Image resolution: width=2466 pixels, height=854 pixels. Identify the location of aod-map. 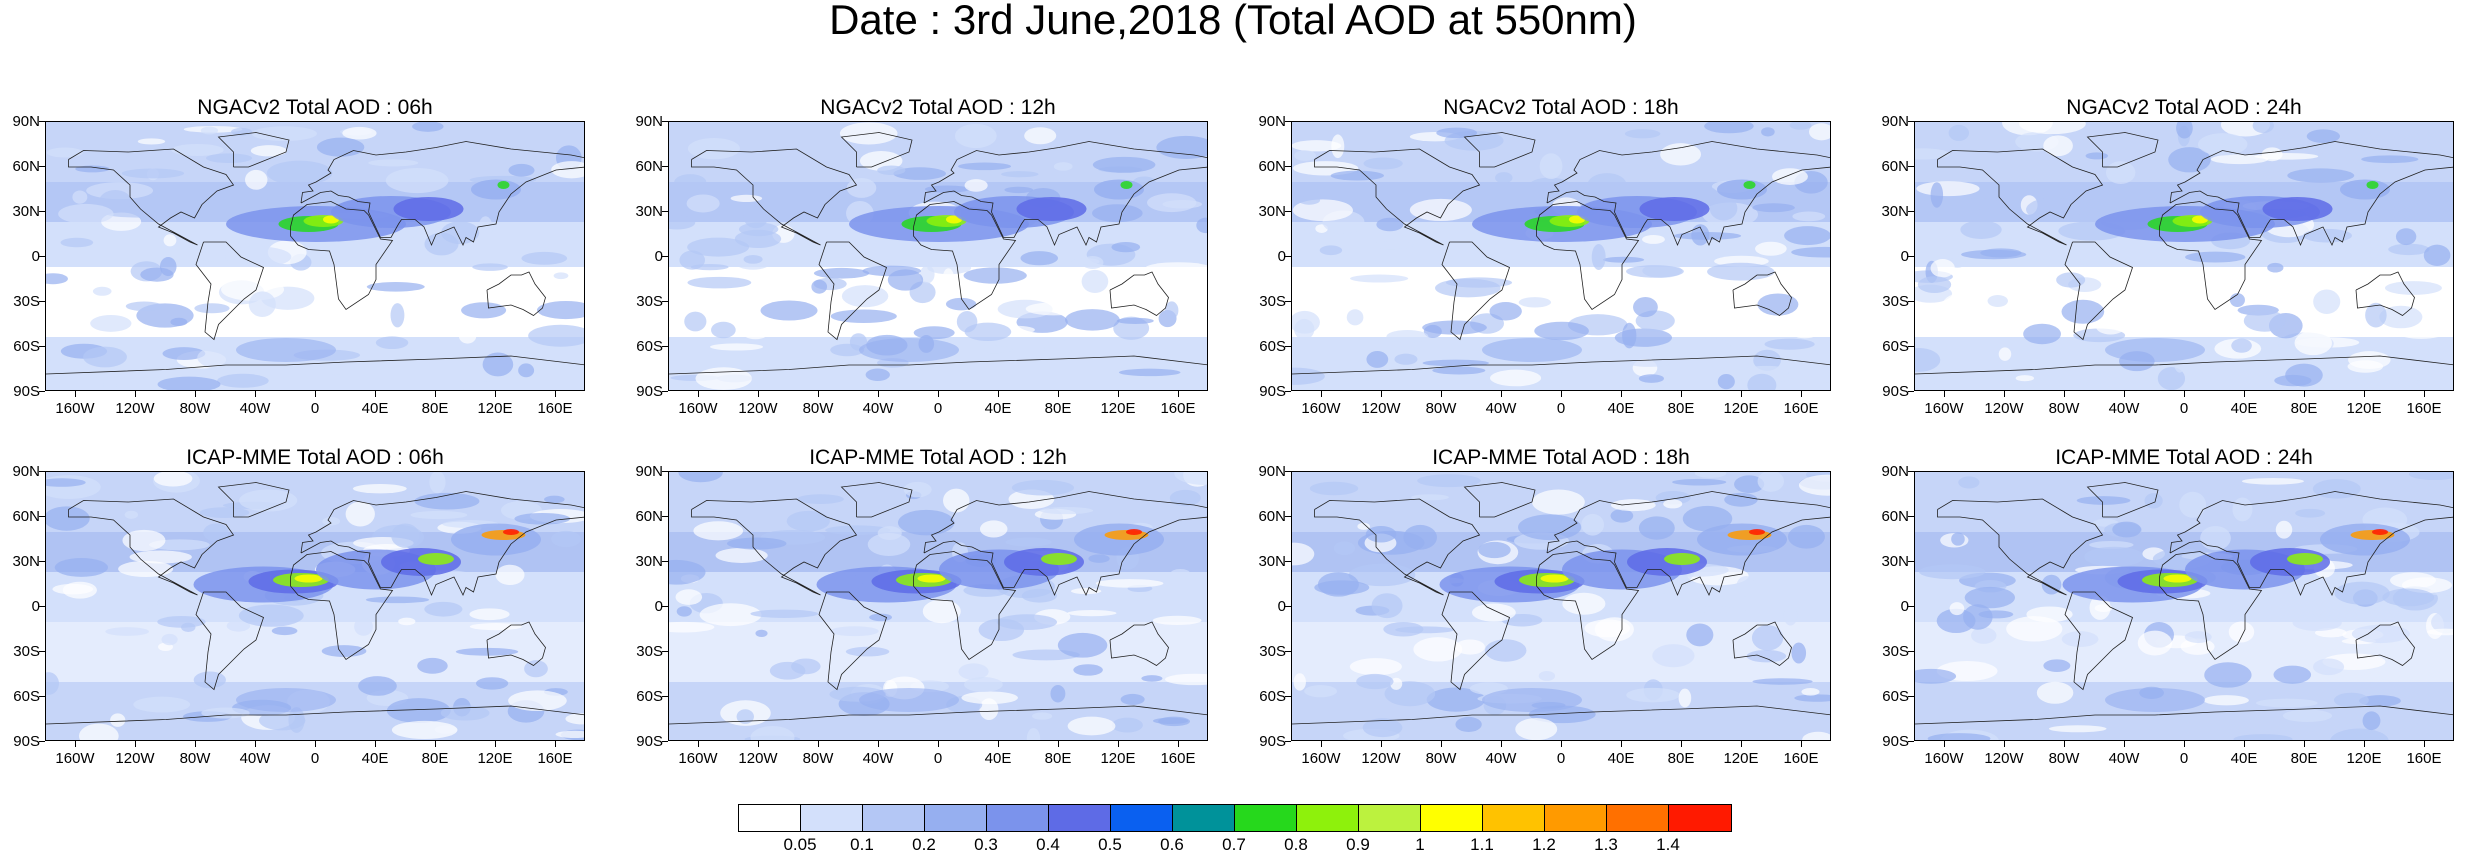
(315, 256).